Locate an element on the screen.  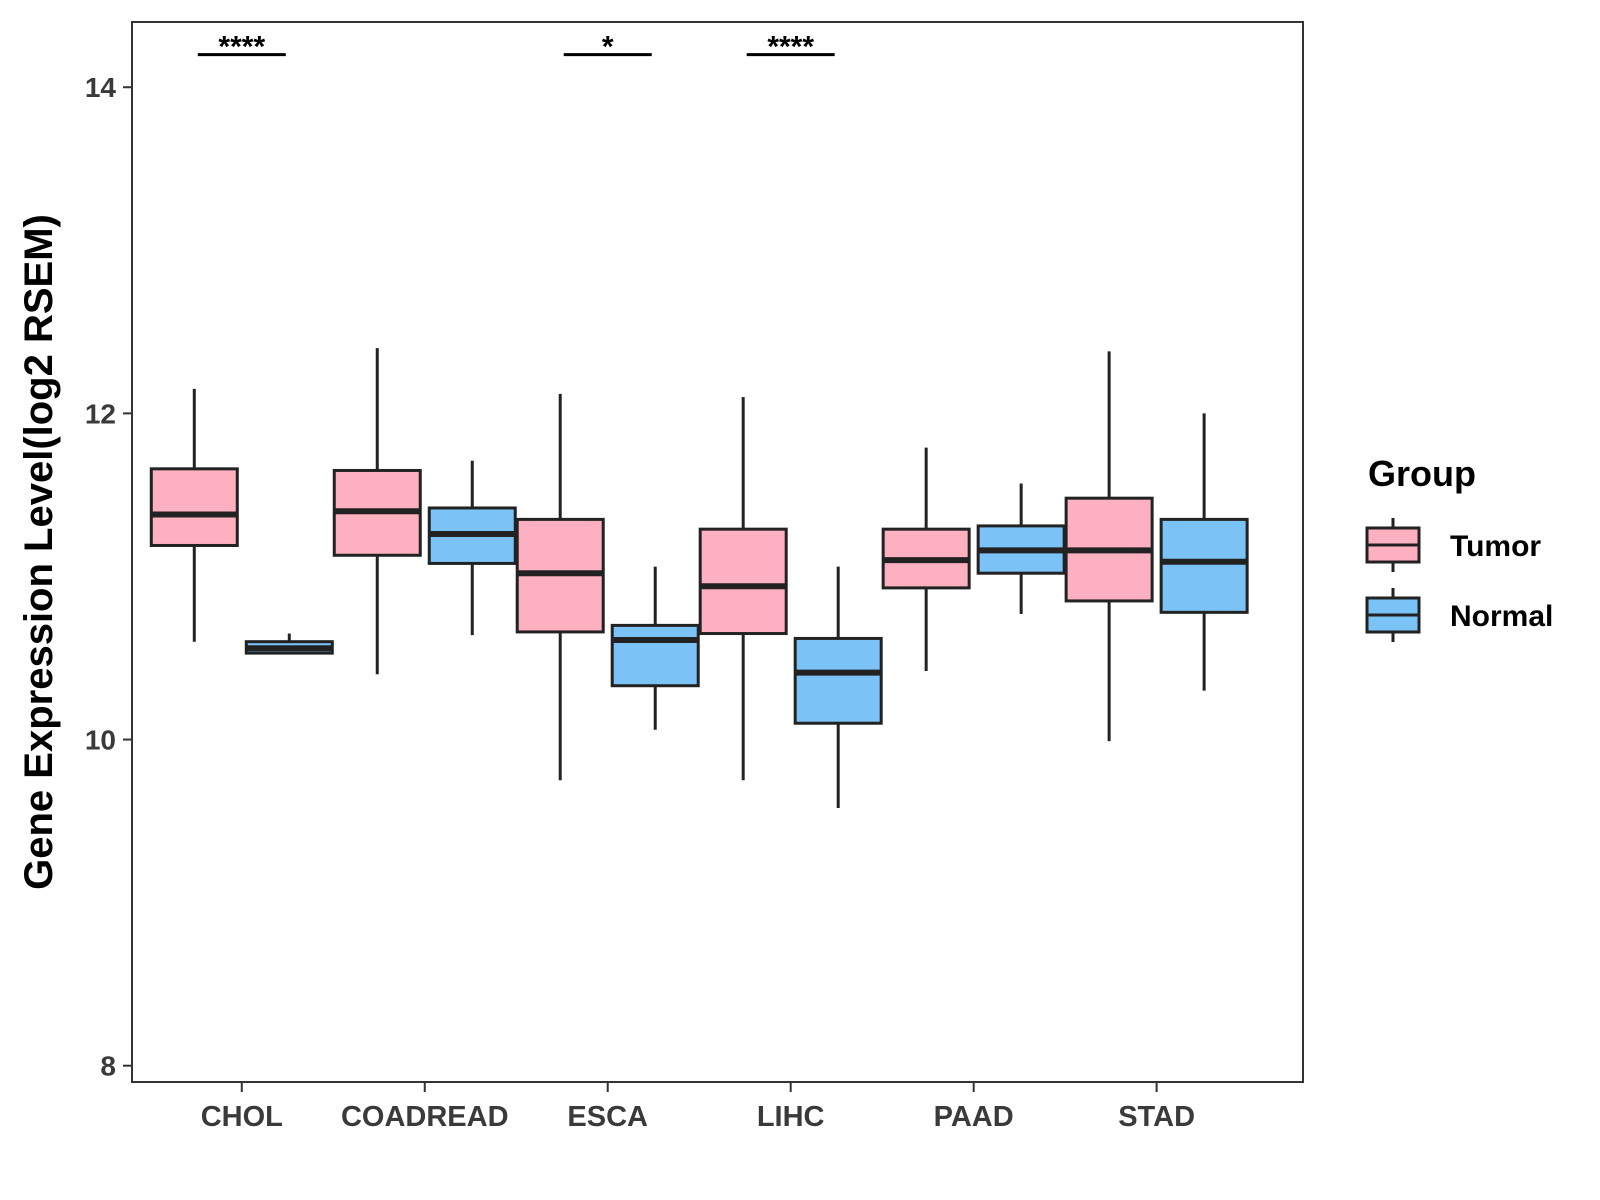
x-tick-label: ESCA is located at coordinates (607, 1117).